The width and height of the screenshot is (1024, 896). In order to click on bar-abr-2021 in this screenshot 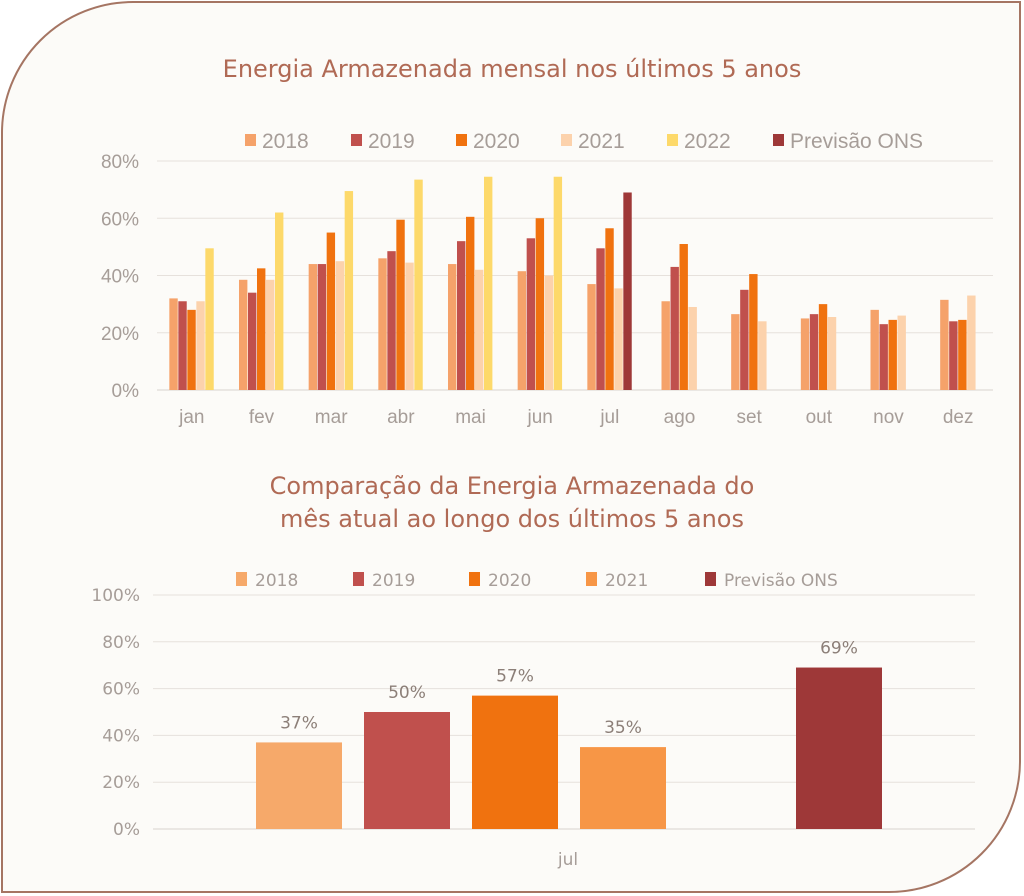, I will do `click(409, 326)`.